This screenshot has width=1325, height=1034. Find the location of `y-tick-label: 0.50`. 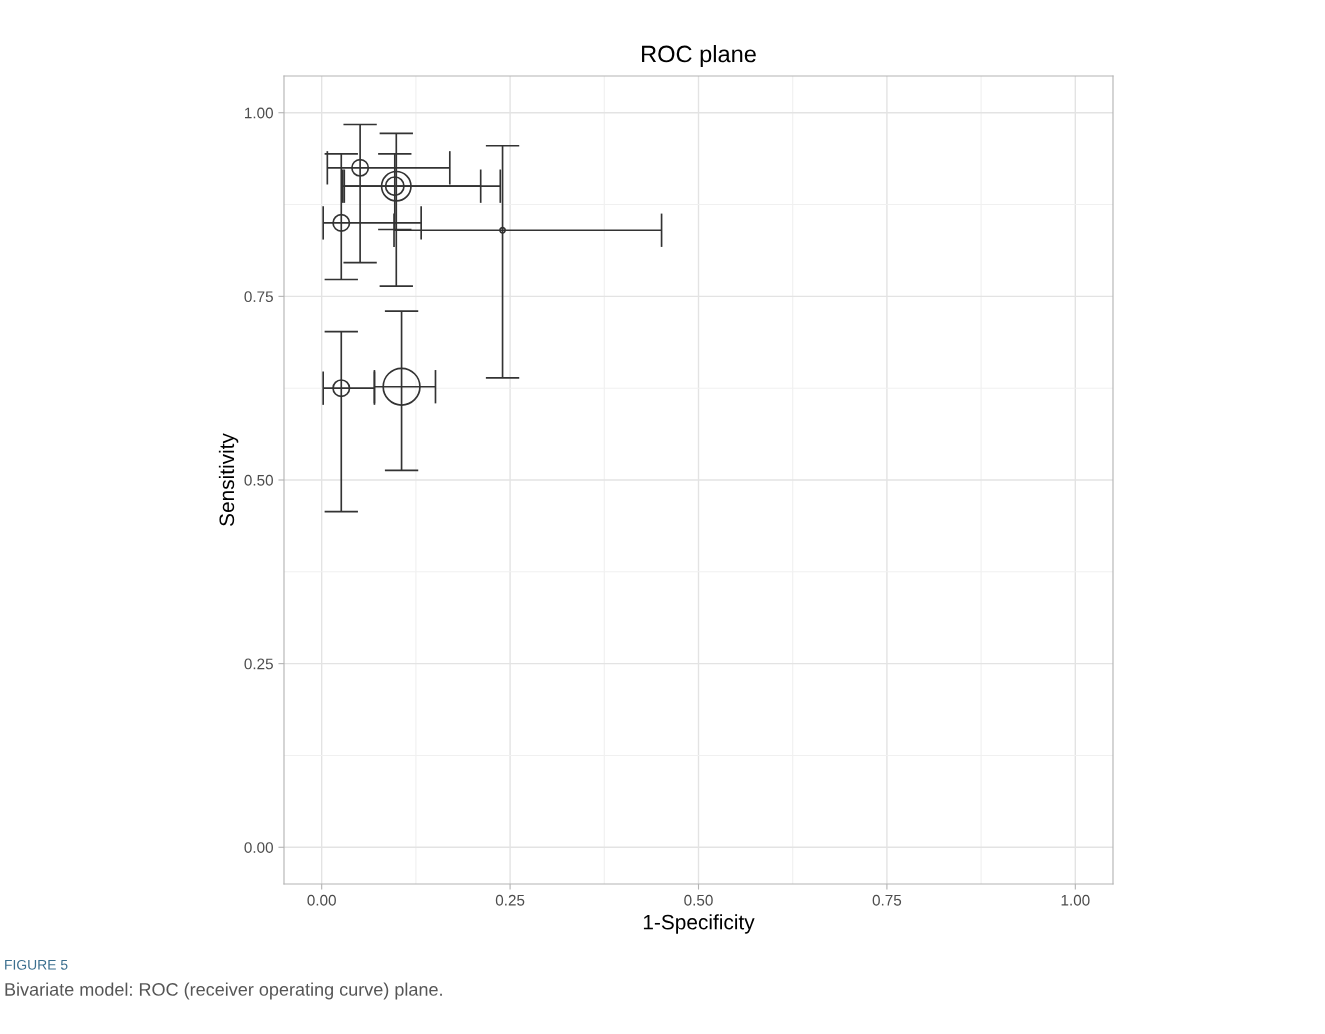

y-tick-label: 0.50 is located at coordinates (258, 480).